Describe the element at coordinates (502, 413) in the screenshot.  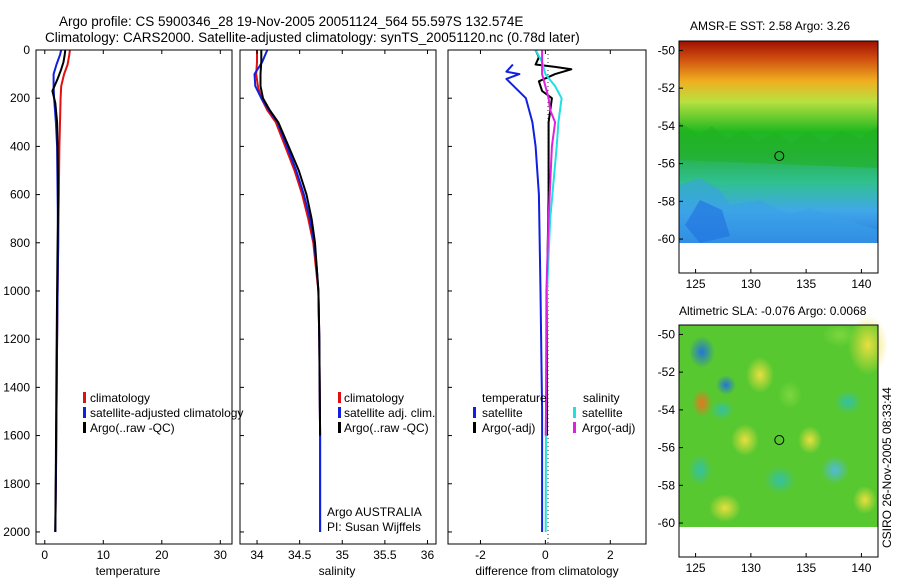
I see `legend-label-temp-satellite: satellite` at that location.